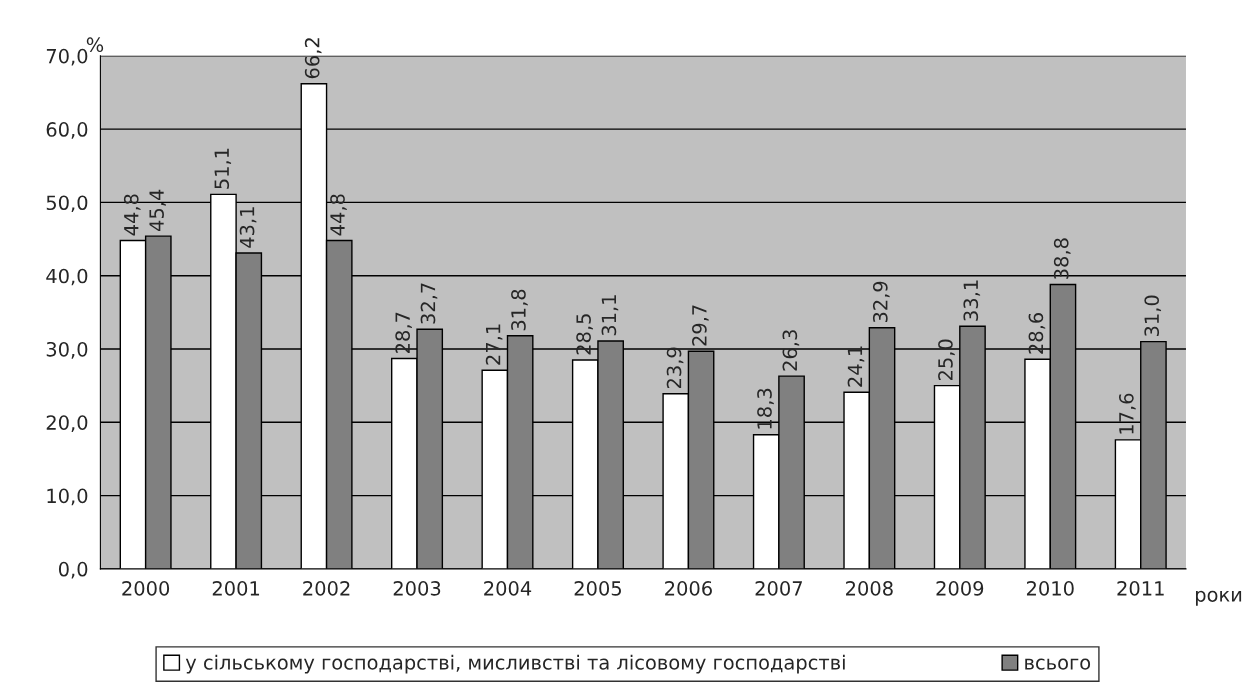 The width and height of the screenshot is (1255, 698). Describe the element at coordinates (597, 588) in the screenshot. I see `x-tick-label: 2005` at that location.